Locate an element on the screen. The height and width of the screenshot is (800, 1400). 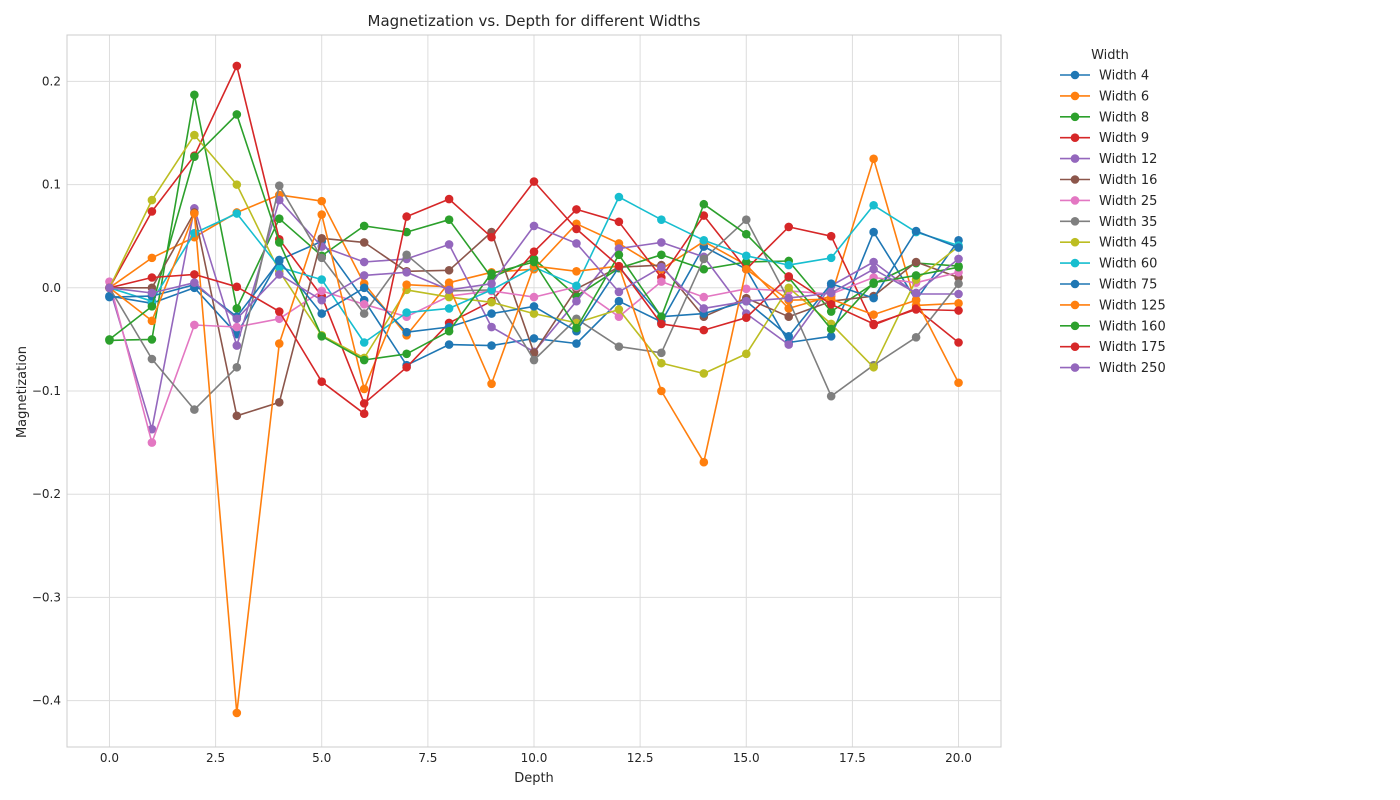
y-tick-label: −0.2 is located at coordinates (46, 494).